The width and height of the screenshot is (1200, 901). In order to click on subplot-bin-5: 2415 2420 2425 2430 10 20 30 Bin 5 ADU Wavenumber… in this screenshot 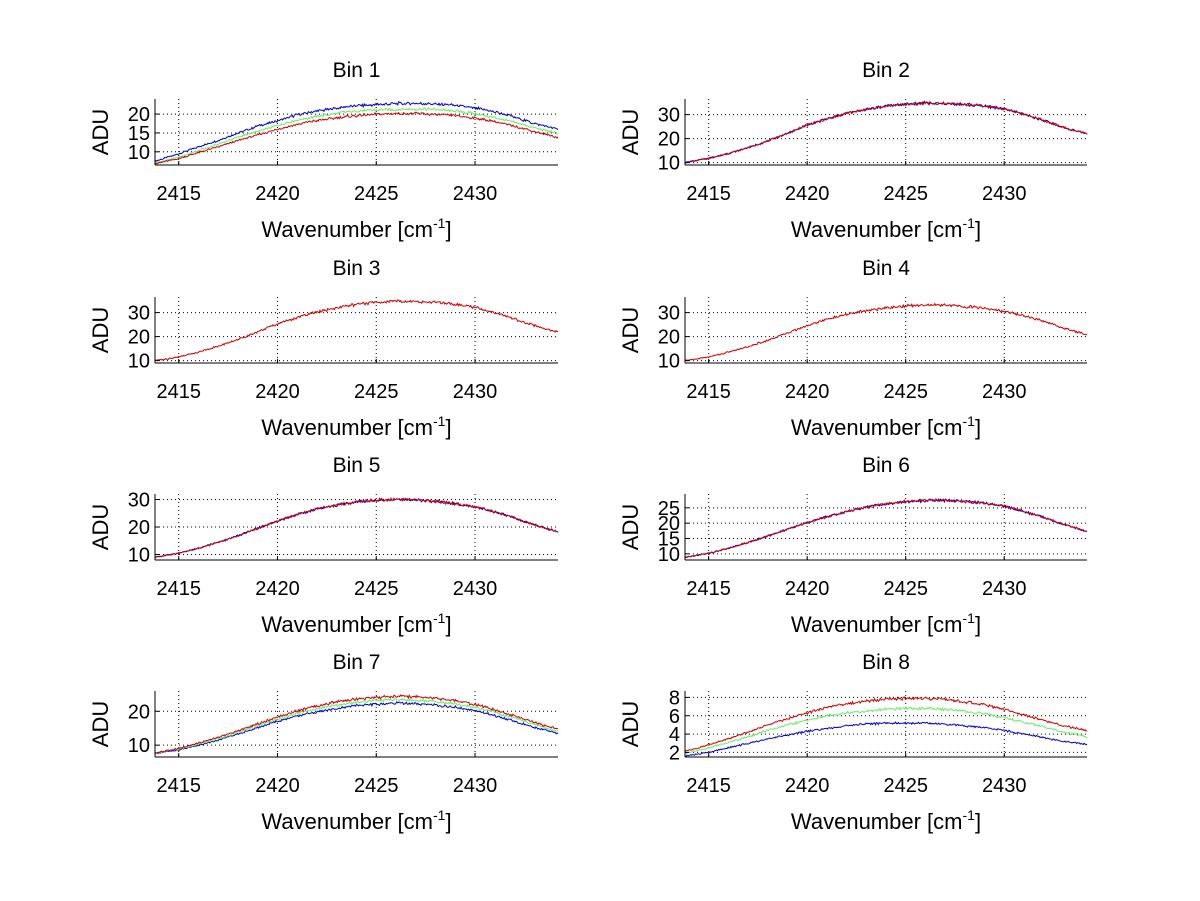, I will do `click(323, 545)`.